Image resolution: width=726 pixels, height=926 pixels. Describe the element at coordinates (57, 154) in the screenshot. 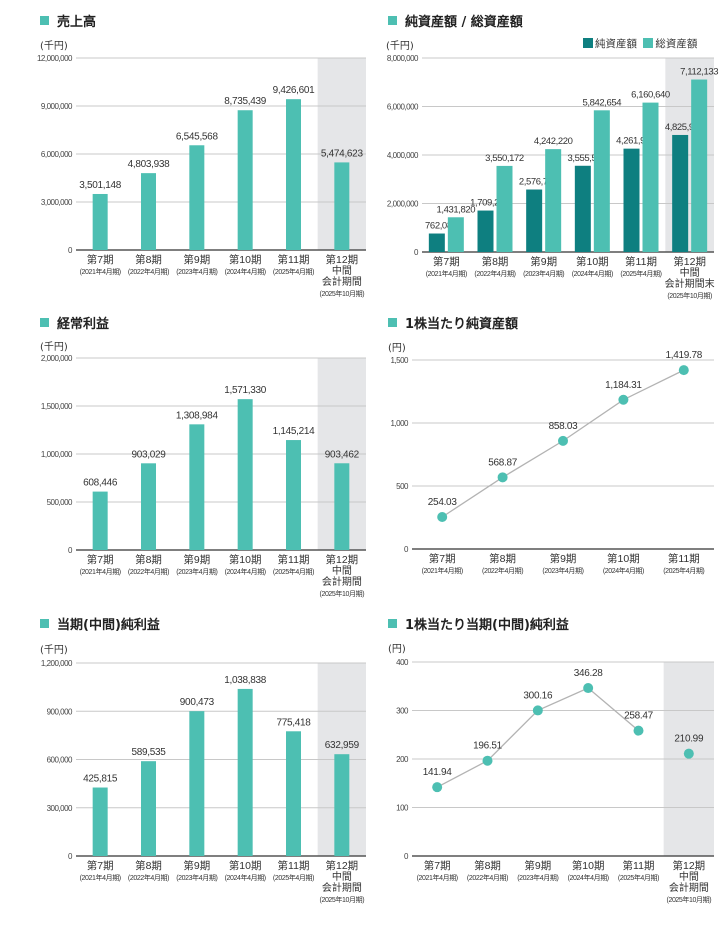

I see `y-tick-label: 6,000,000` at that location.